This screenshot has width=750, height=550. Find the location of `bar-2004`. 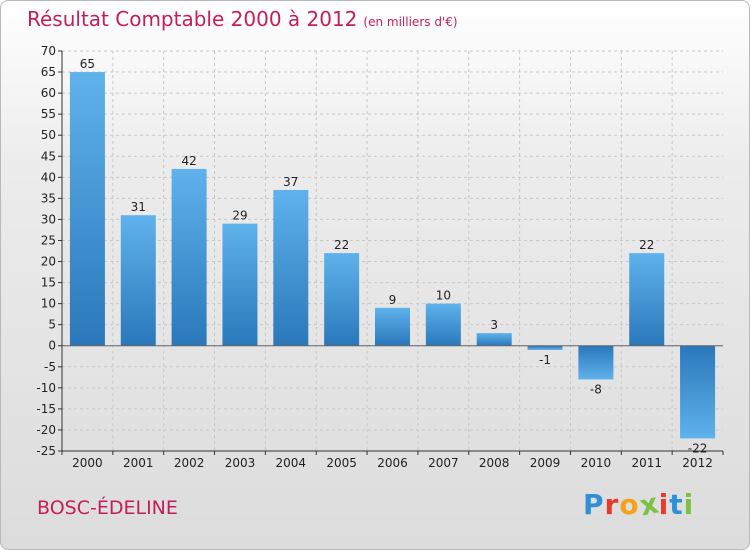

bar-2004 is located at coordinates (291, 267).